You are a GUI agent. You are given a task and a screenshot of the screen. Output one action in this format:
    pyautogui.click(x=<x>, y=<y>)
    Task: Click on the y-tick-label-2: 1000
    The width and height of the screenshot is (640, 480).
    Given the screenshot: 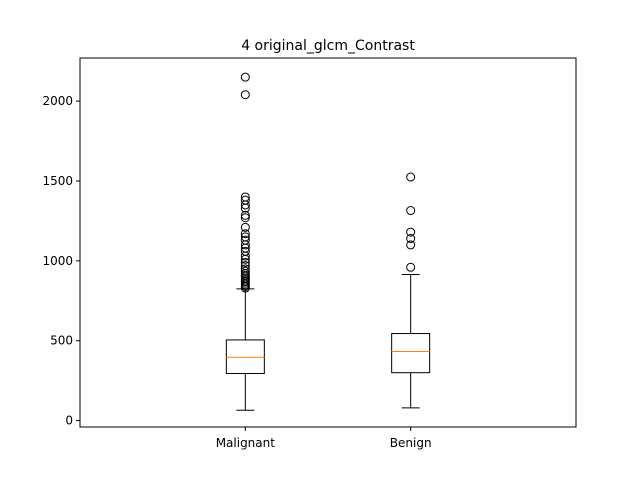 What is the action you would take?
    pyautogui.click(x=57, y=261)
    